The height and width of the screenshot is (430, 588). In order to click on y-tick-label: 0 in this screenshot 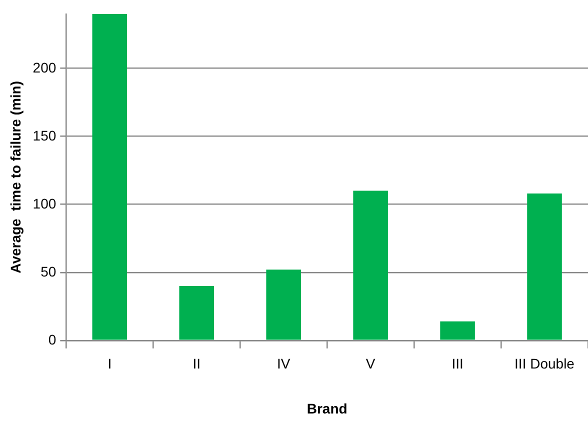, I will do `click(52, 339)`.